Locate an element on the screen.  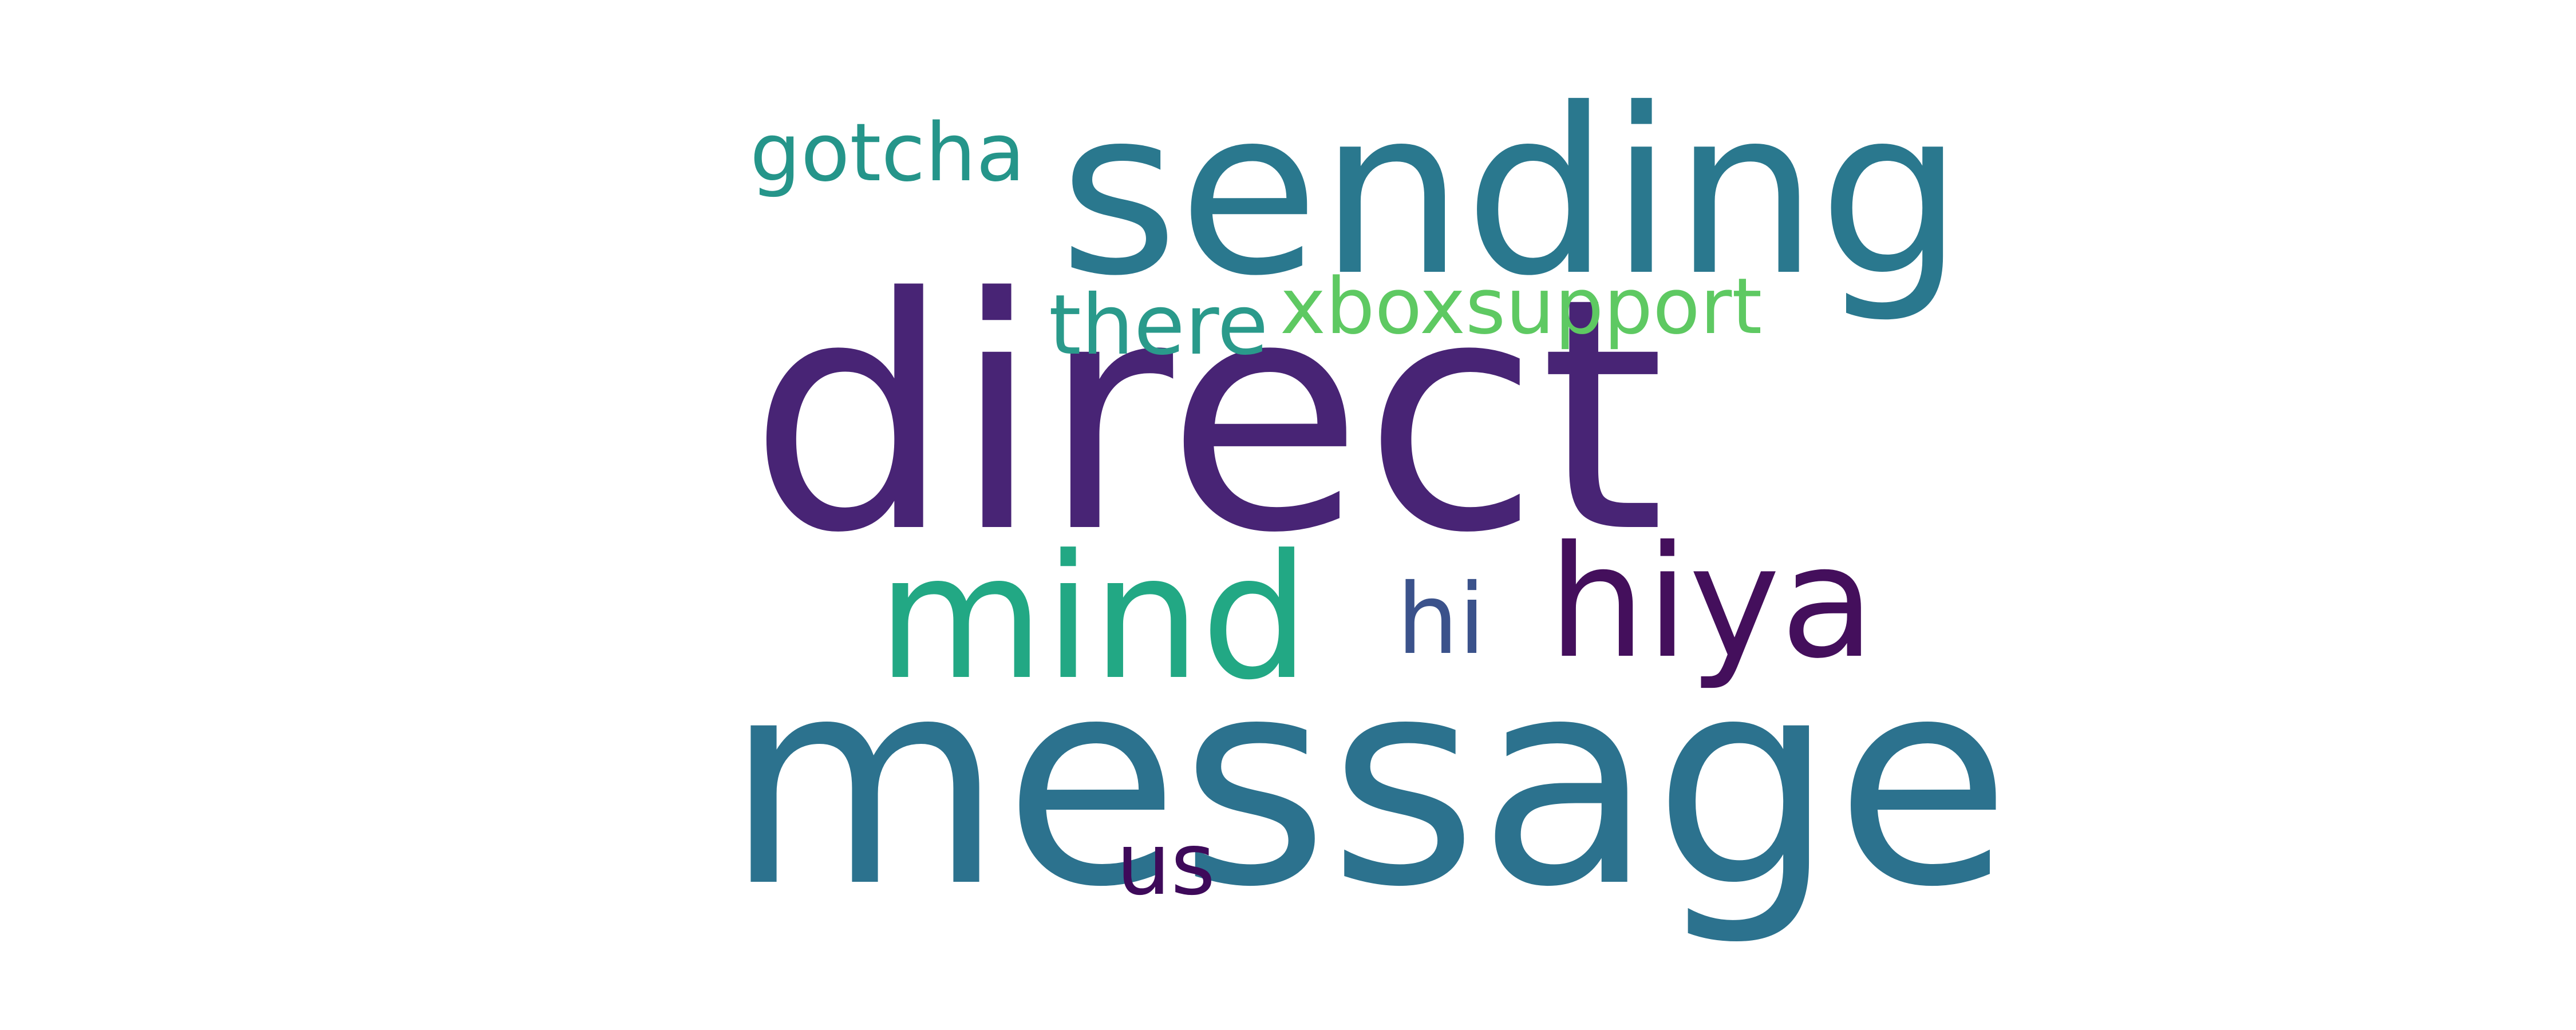
word-there: there is located at coordinates (1159, 325).